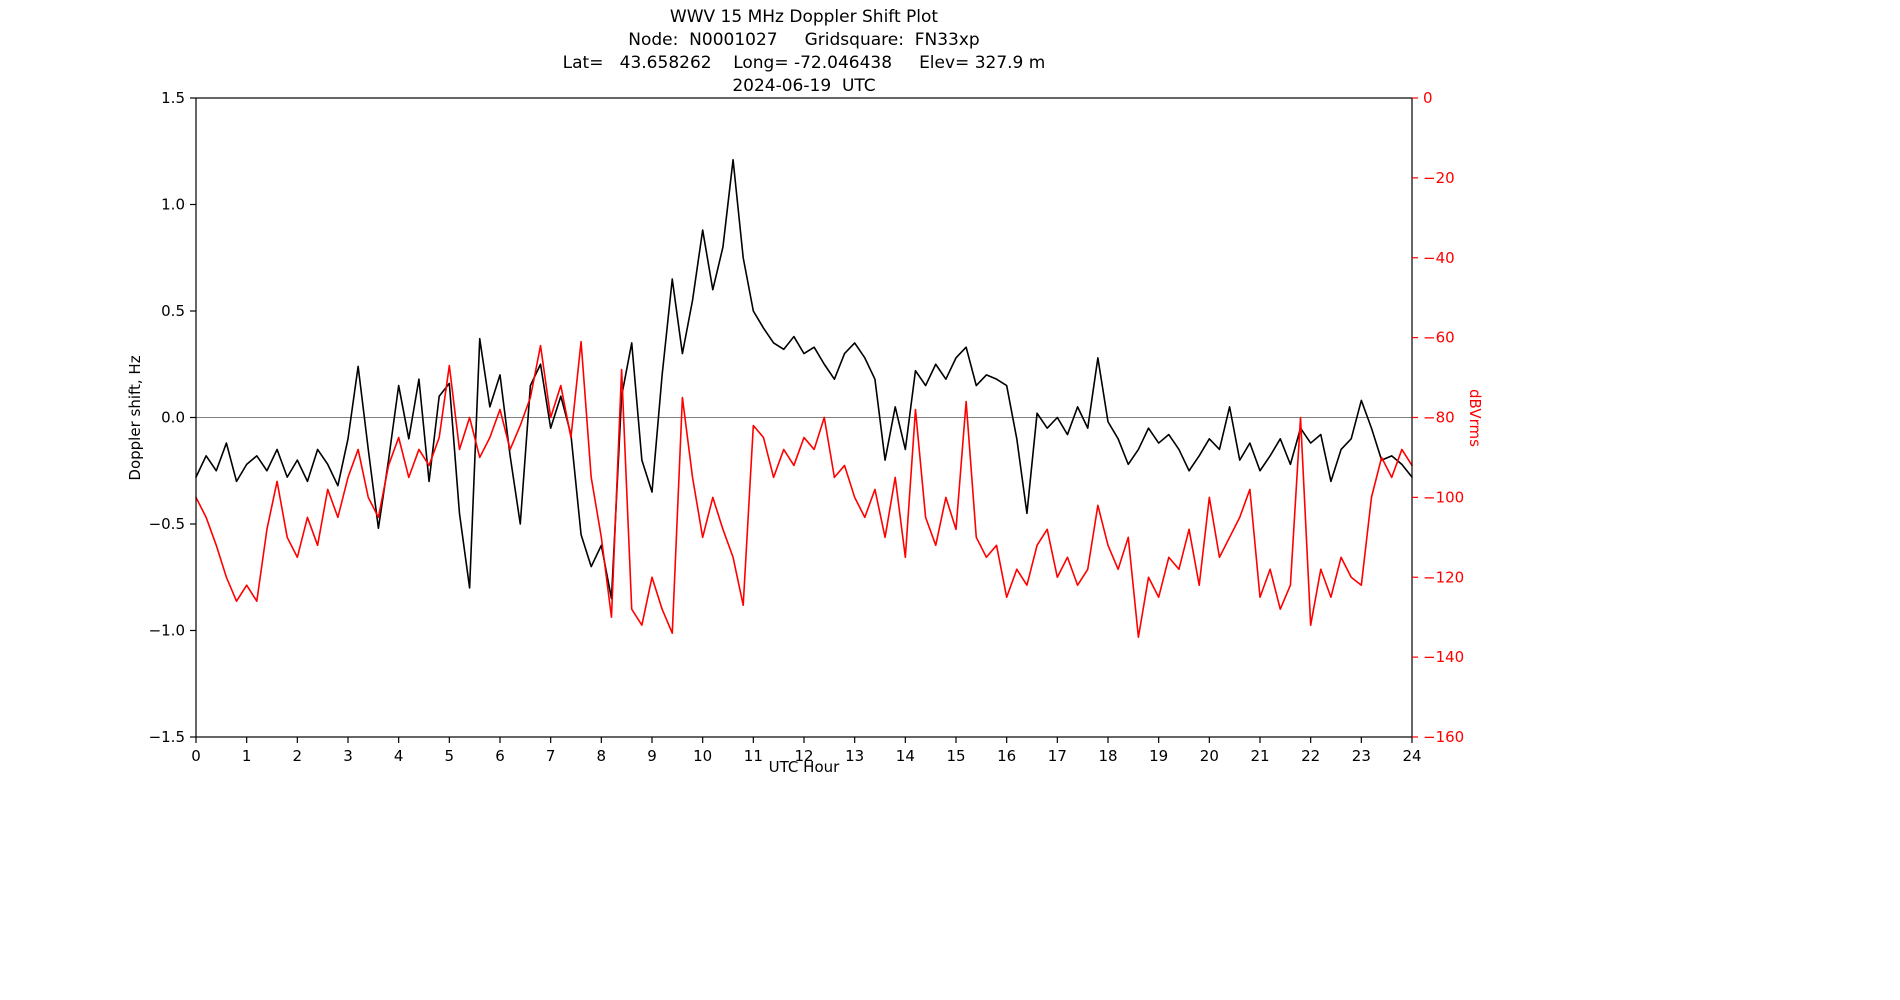 Image resolution: width=1900 pixels, height=1000 pixels. Describe the element at coordinates (247, 756) in the screenshot. I see `x-tick-label: 1` at that location.